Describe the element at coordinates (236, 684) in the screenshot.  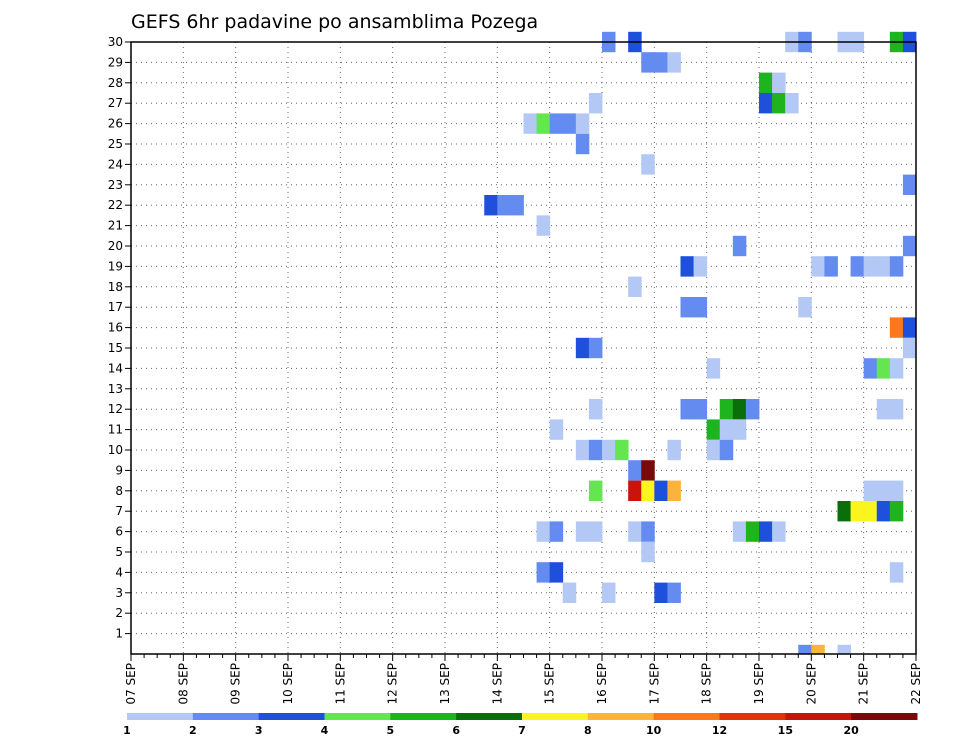
I see `x-tick-label: 09 SEP` at that location.